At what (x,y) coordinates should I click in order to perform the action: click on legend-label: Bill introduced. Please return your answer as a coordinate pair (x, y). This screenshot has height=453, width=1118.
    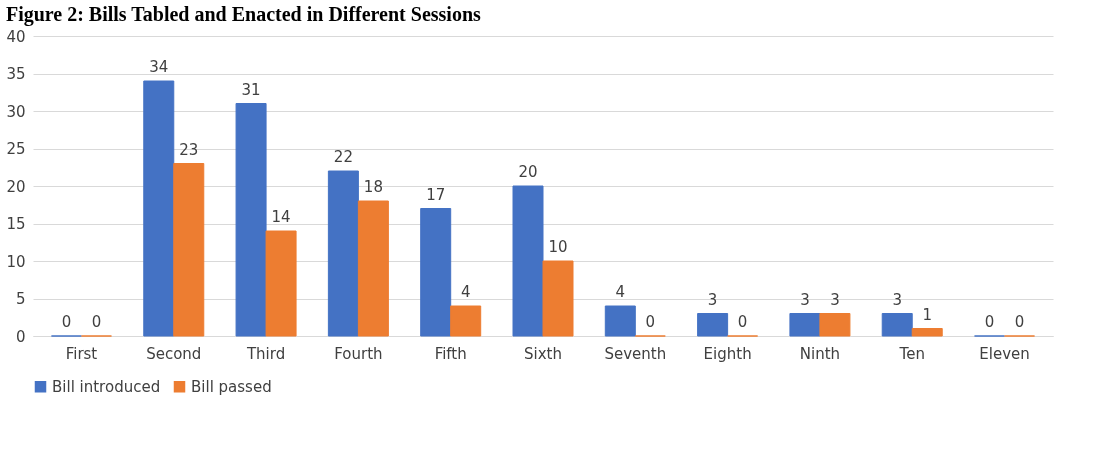
    Looking at the image, I should click on (106, 386).